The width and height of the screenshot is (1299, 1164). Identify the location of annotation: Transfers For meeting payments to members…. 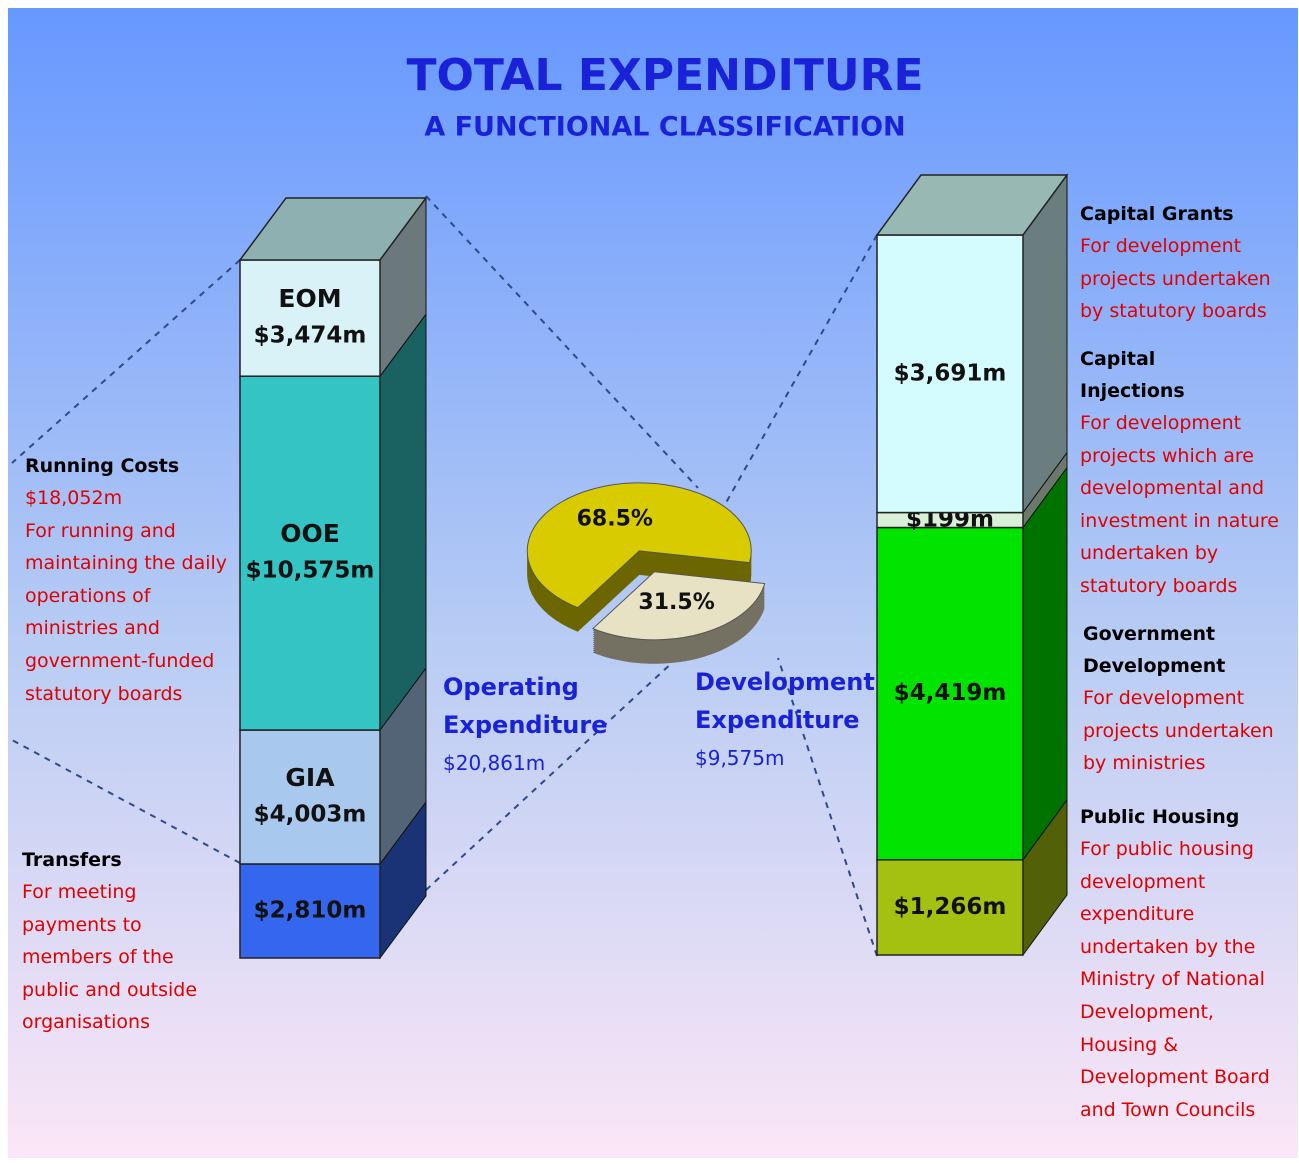
(127, 941).